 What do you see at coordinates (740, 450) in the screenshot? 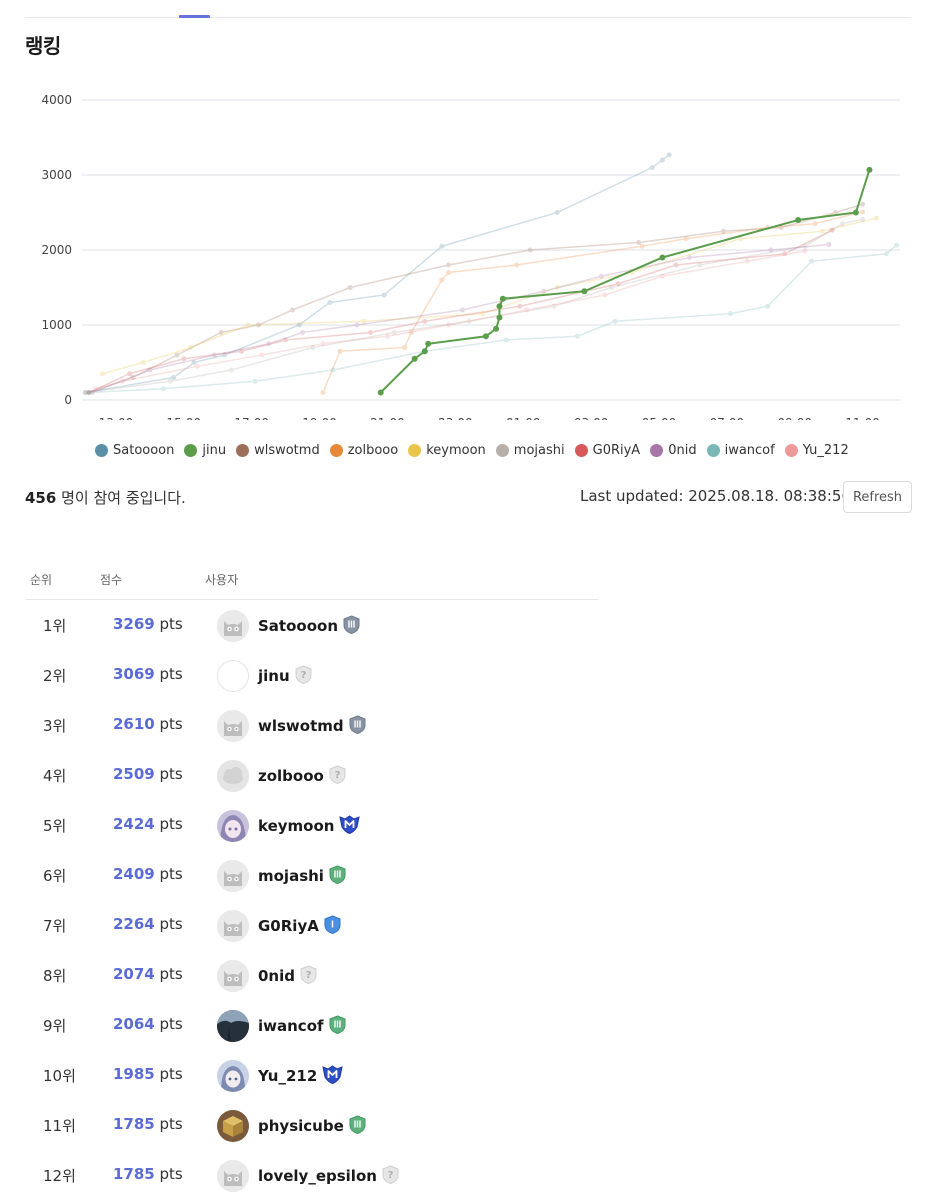
I see `legend-item: iwancof` at bounding box center [740, 450].